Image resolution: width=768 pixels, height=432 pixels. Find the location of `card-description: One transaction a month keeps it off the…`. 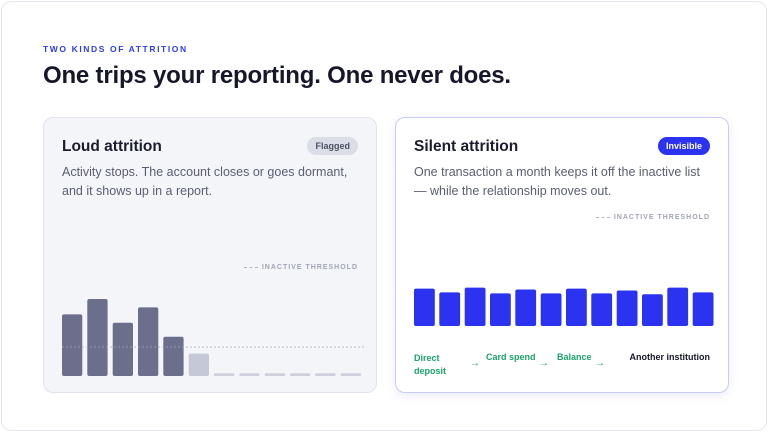

card-description: One transaction a month keeps it off the… is located at coordinates (557, 181).